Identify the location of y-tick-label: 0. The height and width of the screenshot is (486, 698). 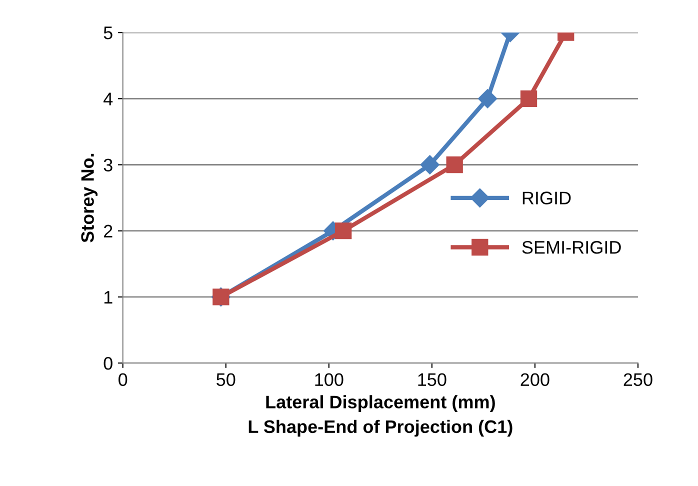
(108, 363).